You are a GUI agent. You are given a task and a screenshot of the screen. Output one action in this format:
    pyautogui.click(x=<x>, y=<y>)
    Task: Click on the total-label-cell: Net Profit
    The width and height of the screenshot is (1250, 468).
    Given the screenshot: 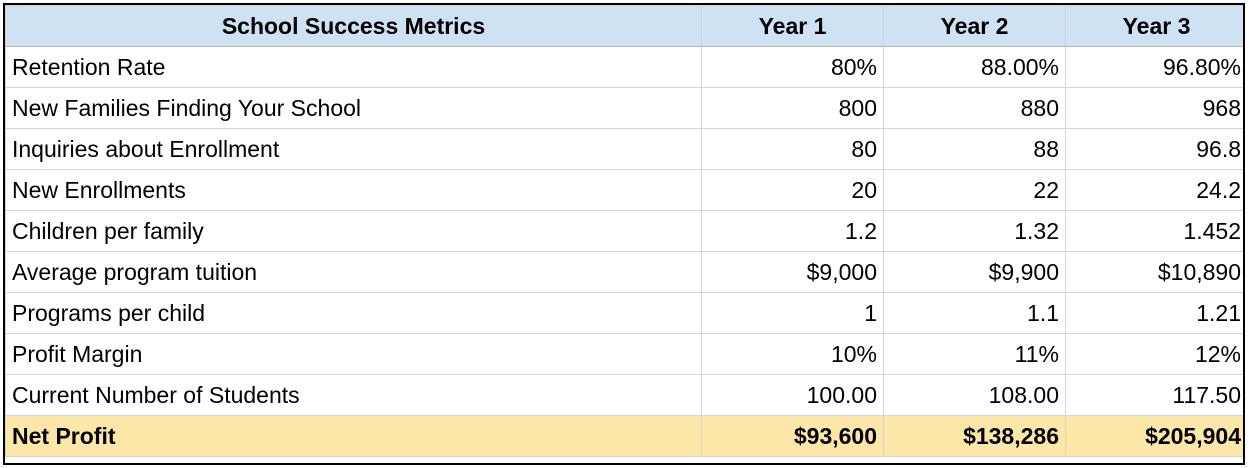 What is the action you would take?
    pyautogui.click(x=353, y=436)
    